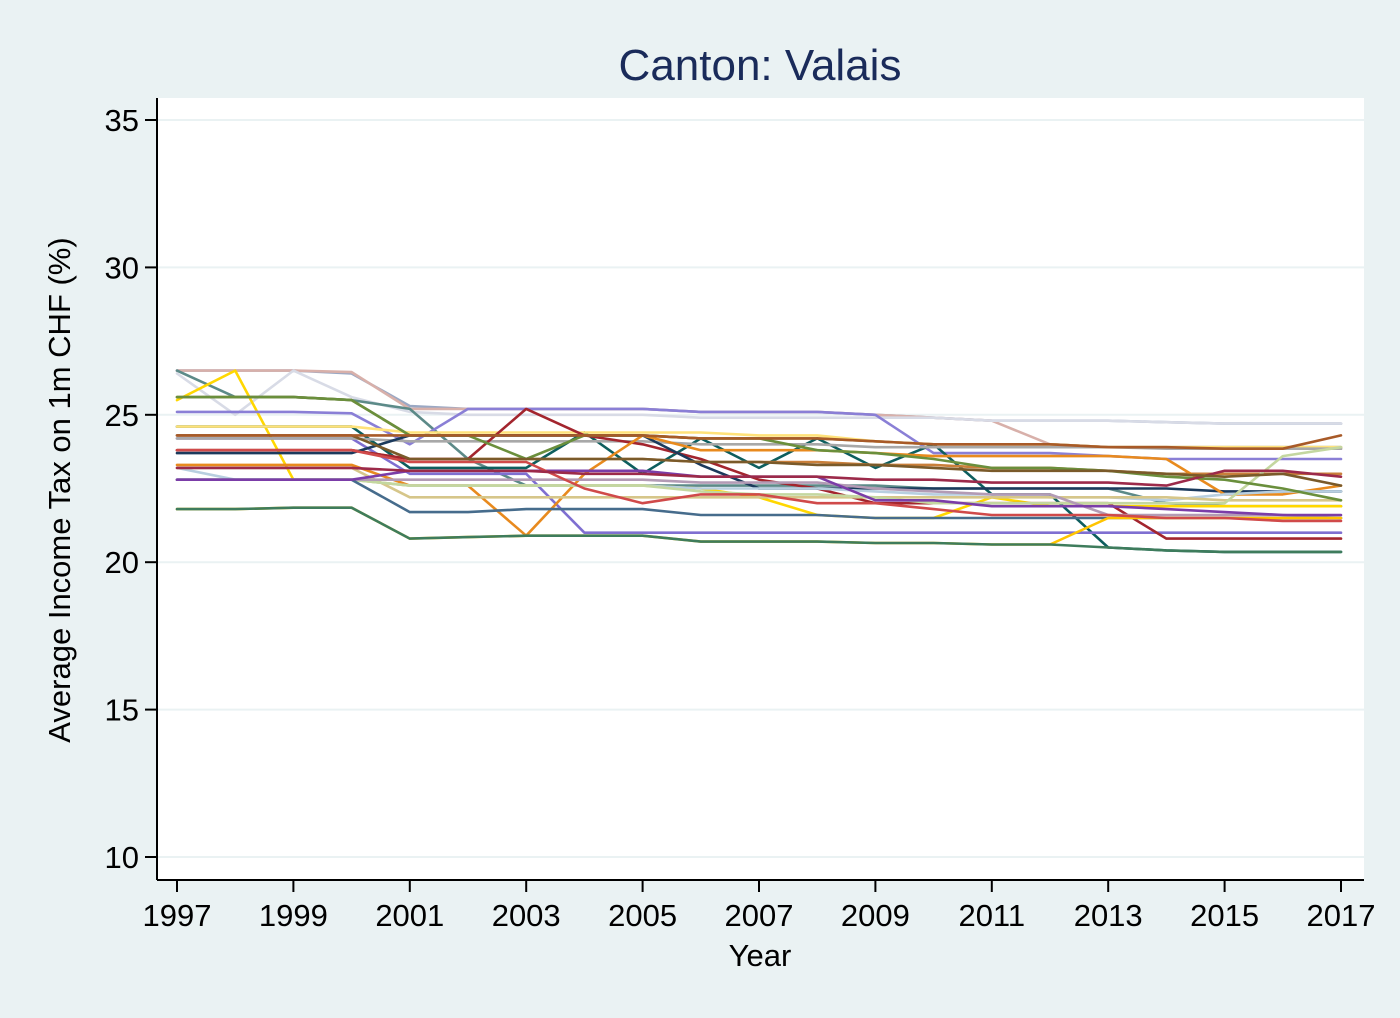 The image size is (1400, 1018). I want to click on x-tick-label: 1997, so click(177, 915).